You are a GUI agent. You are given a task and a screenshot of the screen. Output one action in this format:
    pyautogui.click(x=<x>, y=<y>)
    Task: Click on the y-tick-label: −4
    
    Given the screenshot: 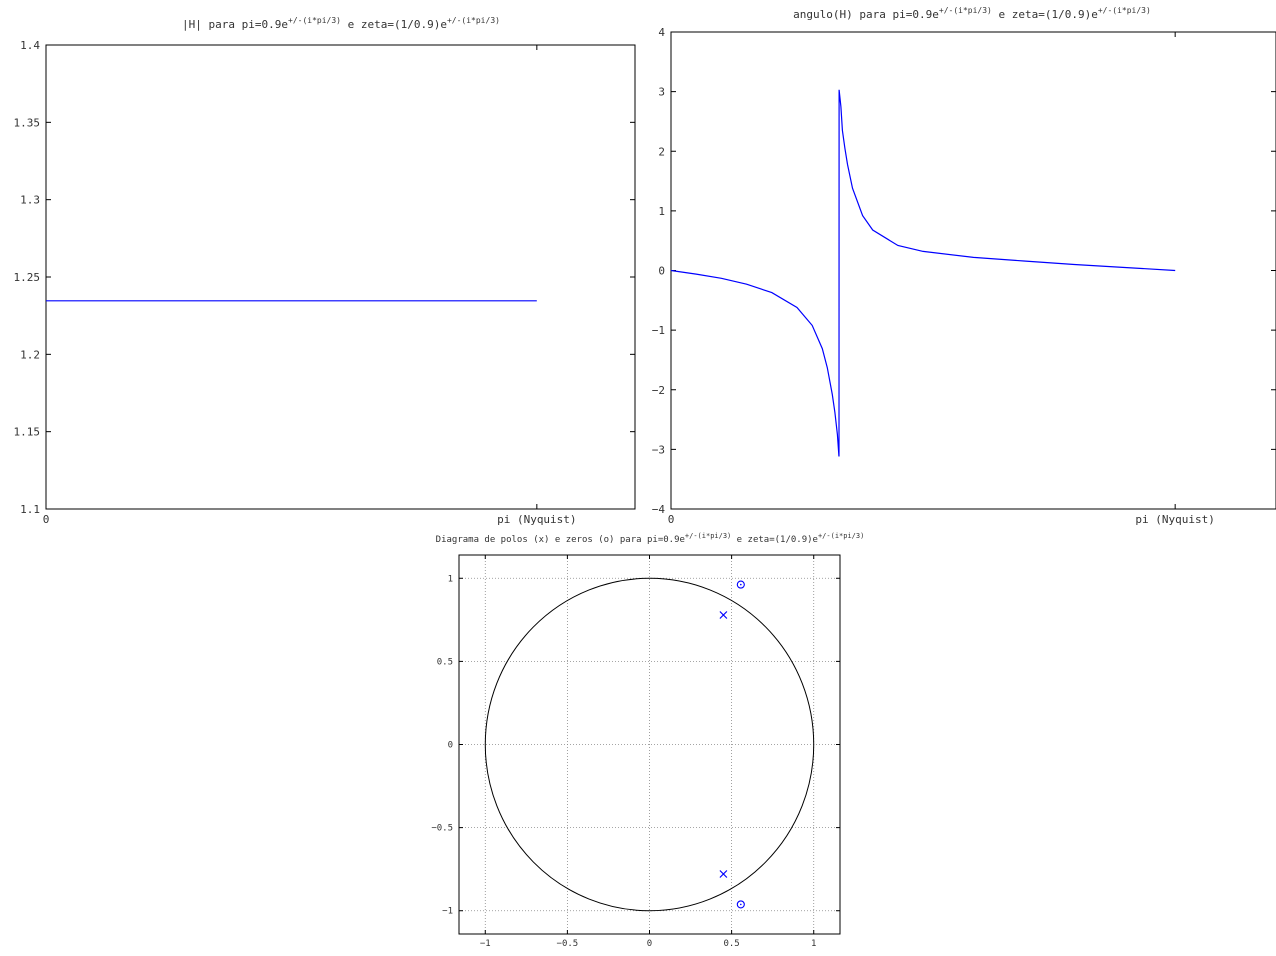 What is the action you would take?
    pyautogui.click(x=659, y=509)
    